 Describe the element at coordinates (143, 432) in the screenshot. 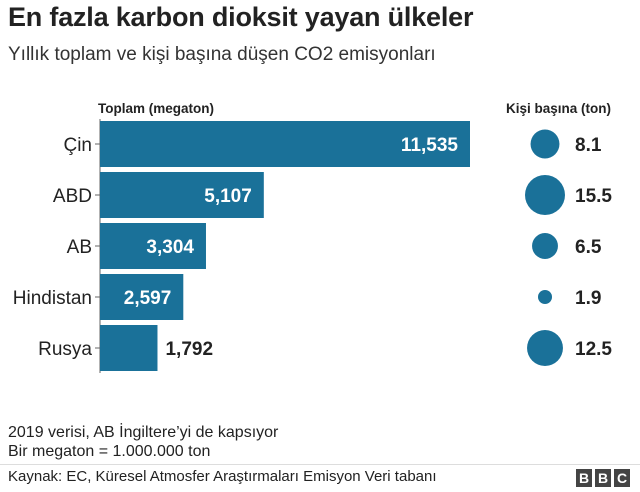

I see `note-data-year: 2019 verisi, AB İngiltere’yi de kapsıyor` at that location.